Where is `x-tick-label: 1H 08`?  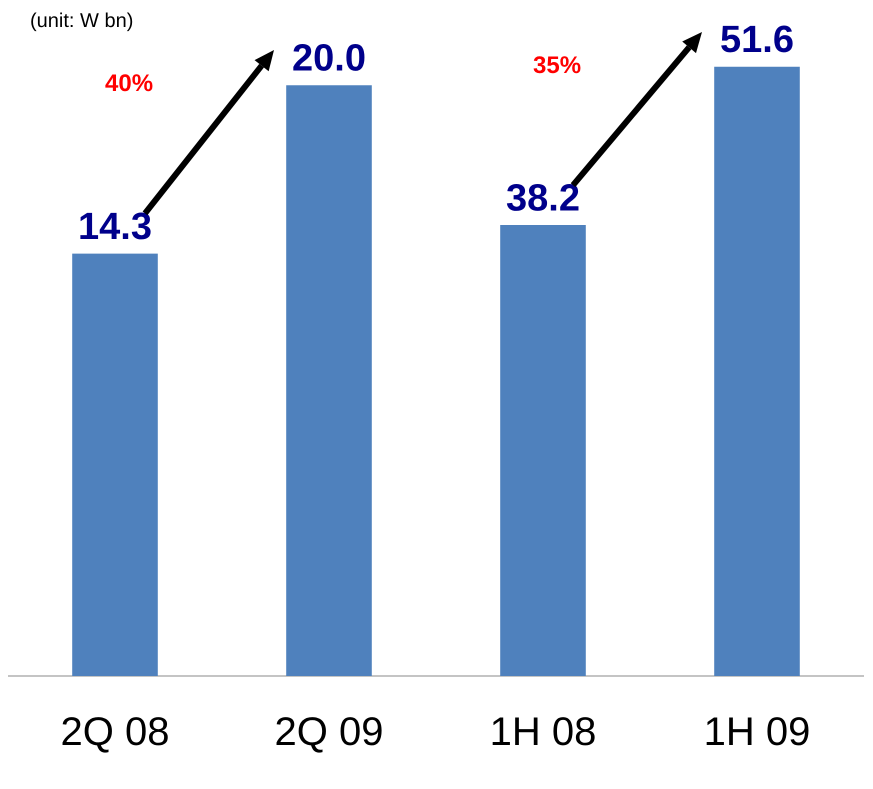
x-tick-label: 1H 08 is located at coordinates (543, 732).